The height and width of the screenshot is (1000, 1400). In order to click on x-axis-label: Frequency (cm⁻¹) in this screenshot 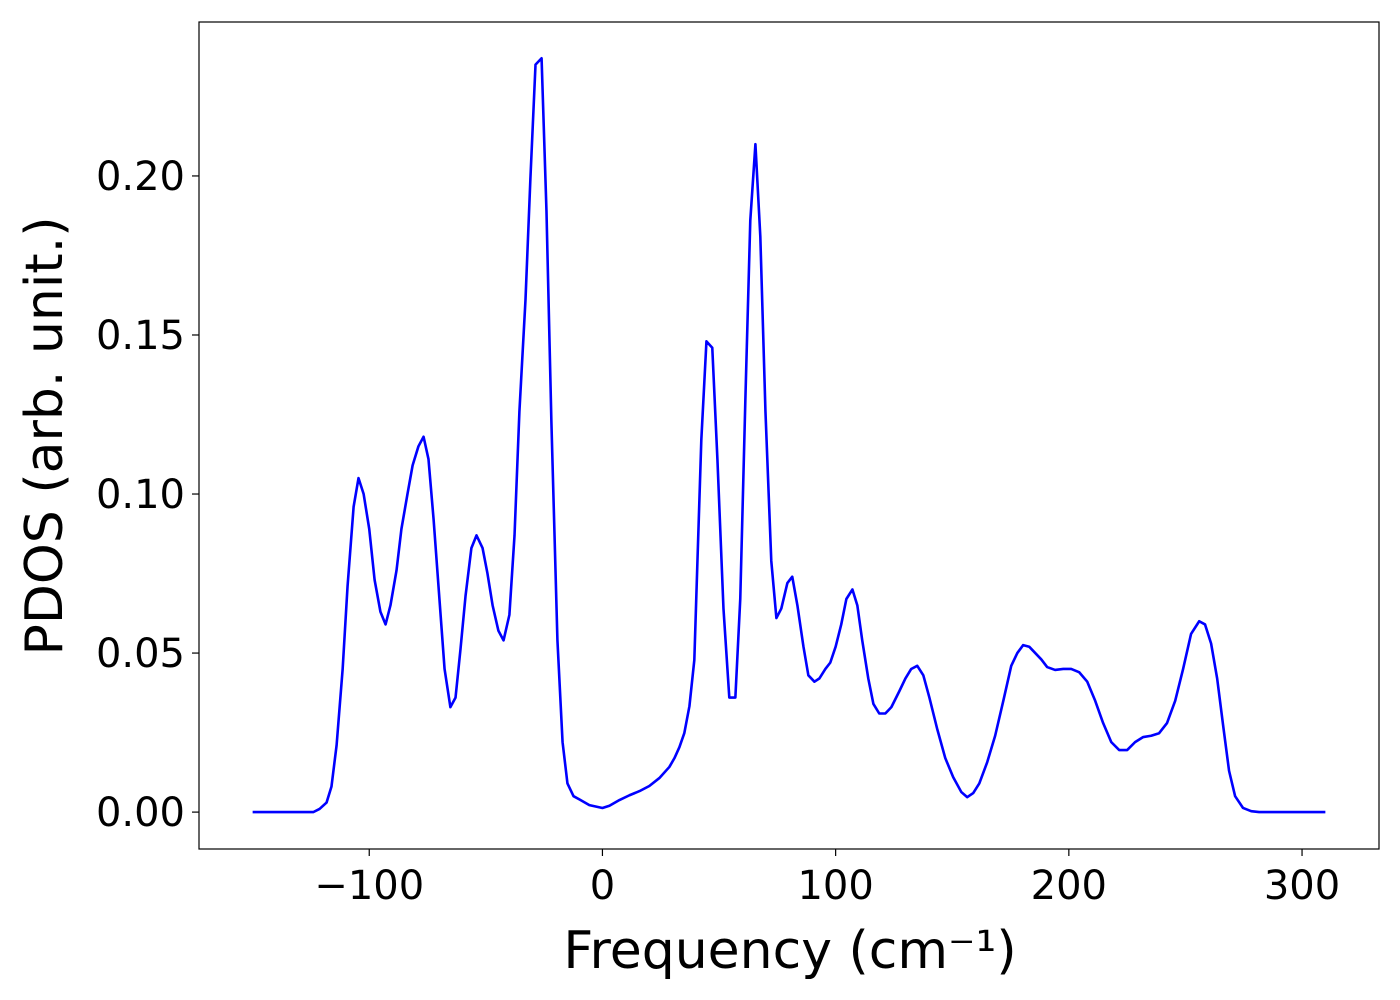, I will do `click(789, 951)`.